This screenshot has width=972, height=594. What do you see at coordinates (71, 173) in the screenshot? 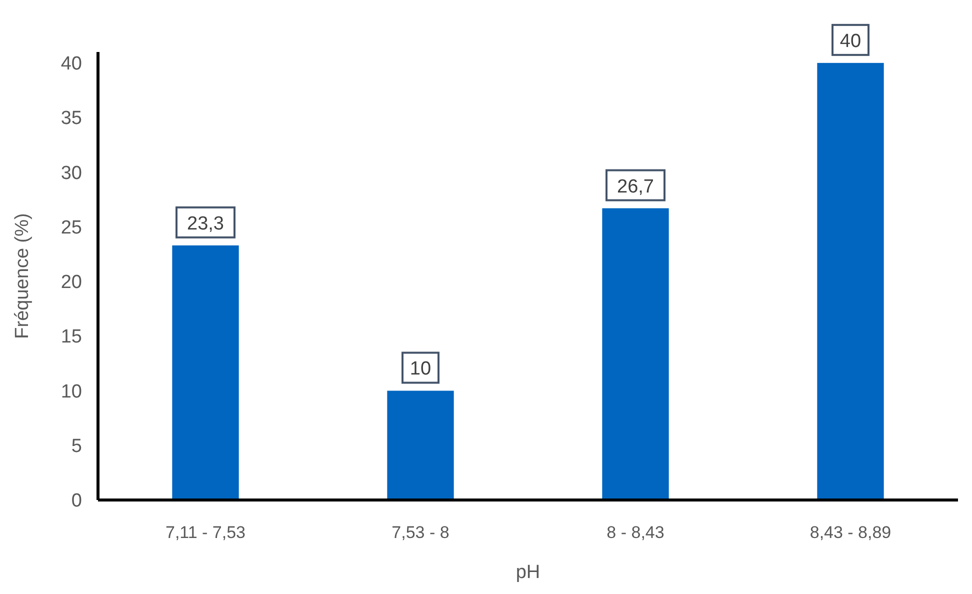
I see `y-tick-label: 30` at bounding box center [71, 173].